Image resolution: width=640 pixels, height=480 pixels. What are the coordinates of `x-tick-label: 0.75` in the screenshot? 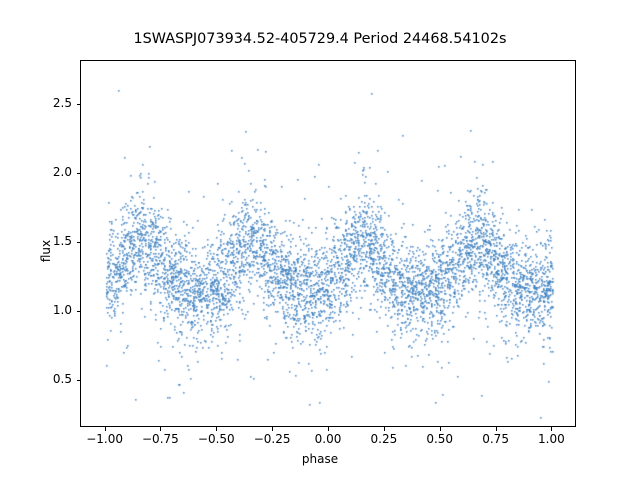 It's located at (495, 439).